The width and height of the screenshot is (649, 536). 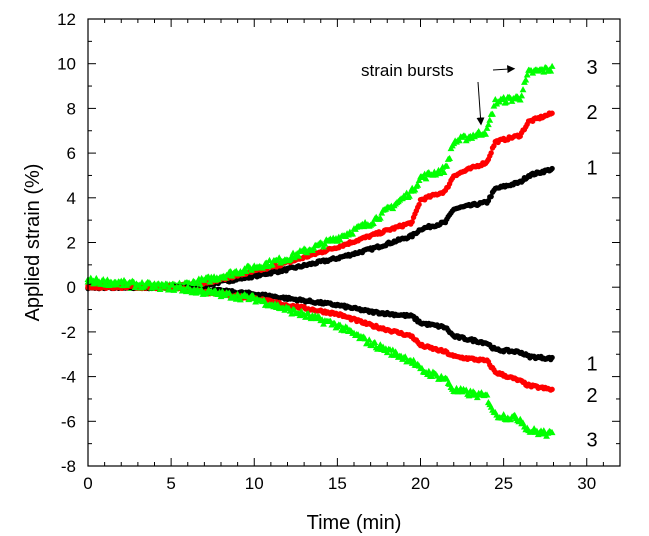 I want to click on x-tick-label: 15, so click(x=337, y=483).